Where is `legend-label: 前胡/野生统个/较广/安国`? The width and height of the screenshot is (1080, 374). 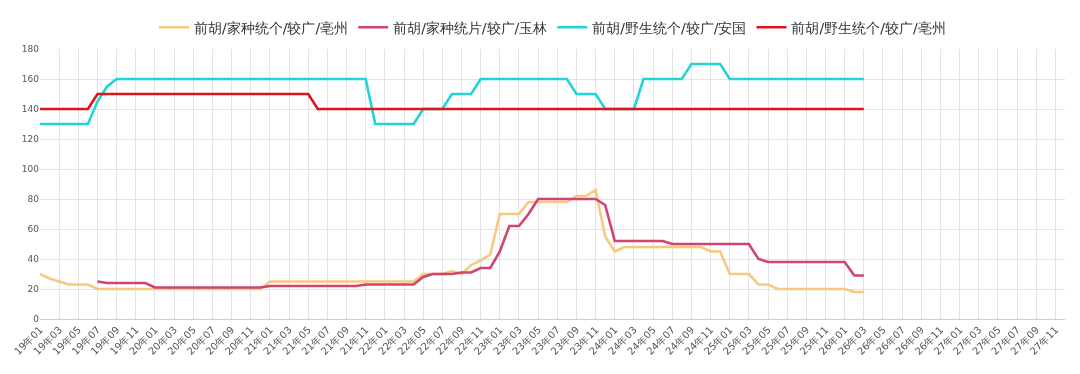
legend-label: 前胡/野生统个/较广/安国 is located at coordinates (669, 27).